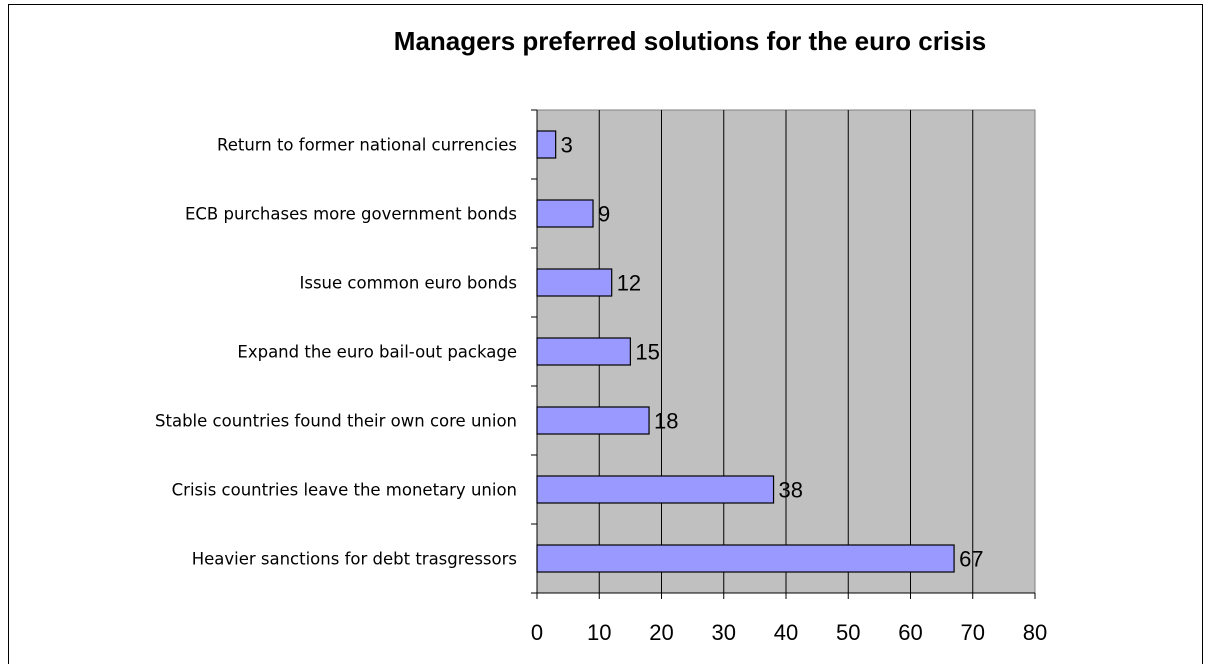 The width and height of the screenshot is (1209, 664). Describe the element at coordinates (1035, 632) in the screenshot. I see `x-tick-label: 80` at that location.